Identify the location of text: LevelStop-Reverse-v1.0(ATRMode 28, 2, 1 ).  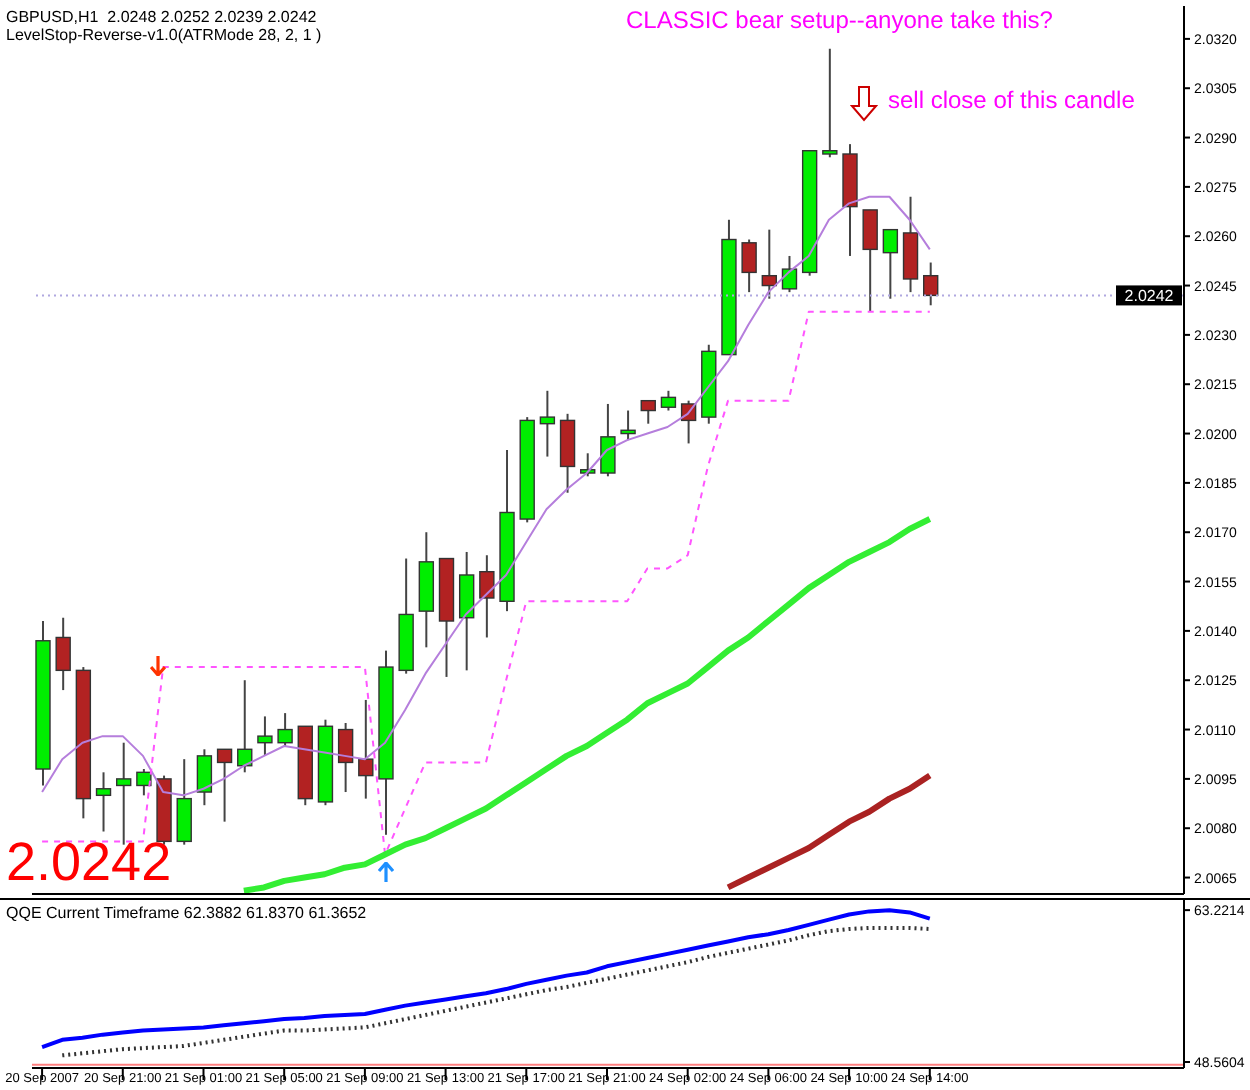
(164, 35).